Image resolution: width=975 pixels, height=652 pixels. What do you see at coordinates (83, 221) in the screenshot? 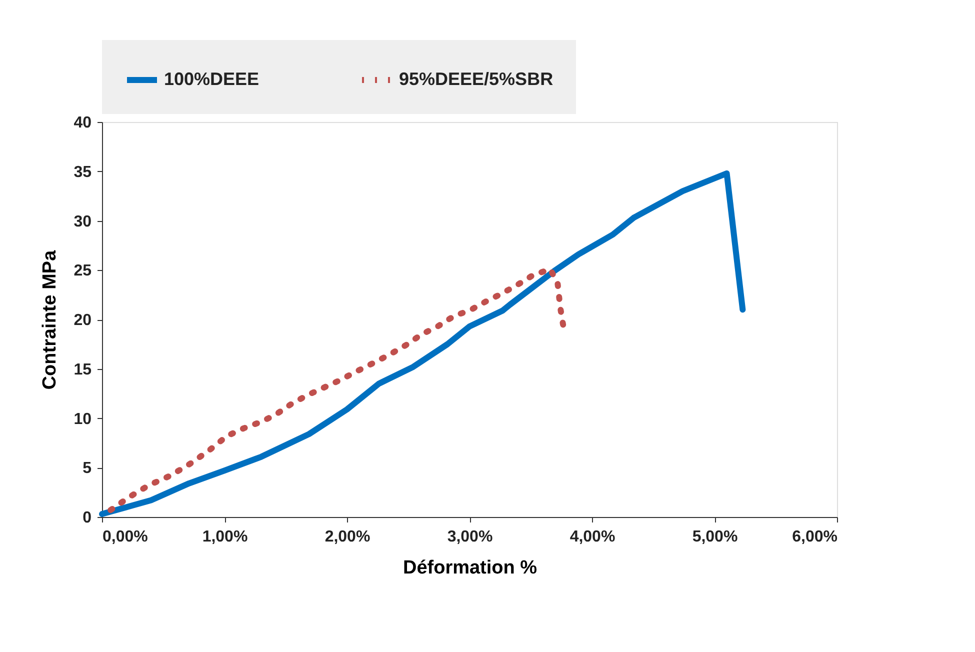
I see `y-tick-label: 30` at bounding box center [83, 221].